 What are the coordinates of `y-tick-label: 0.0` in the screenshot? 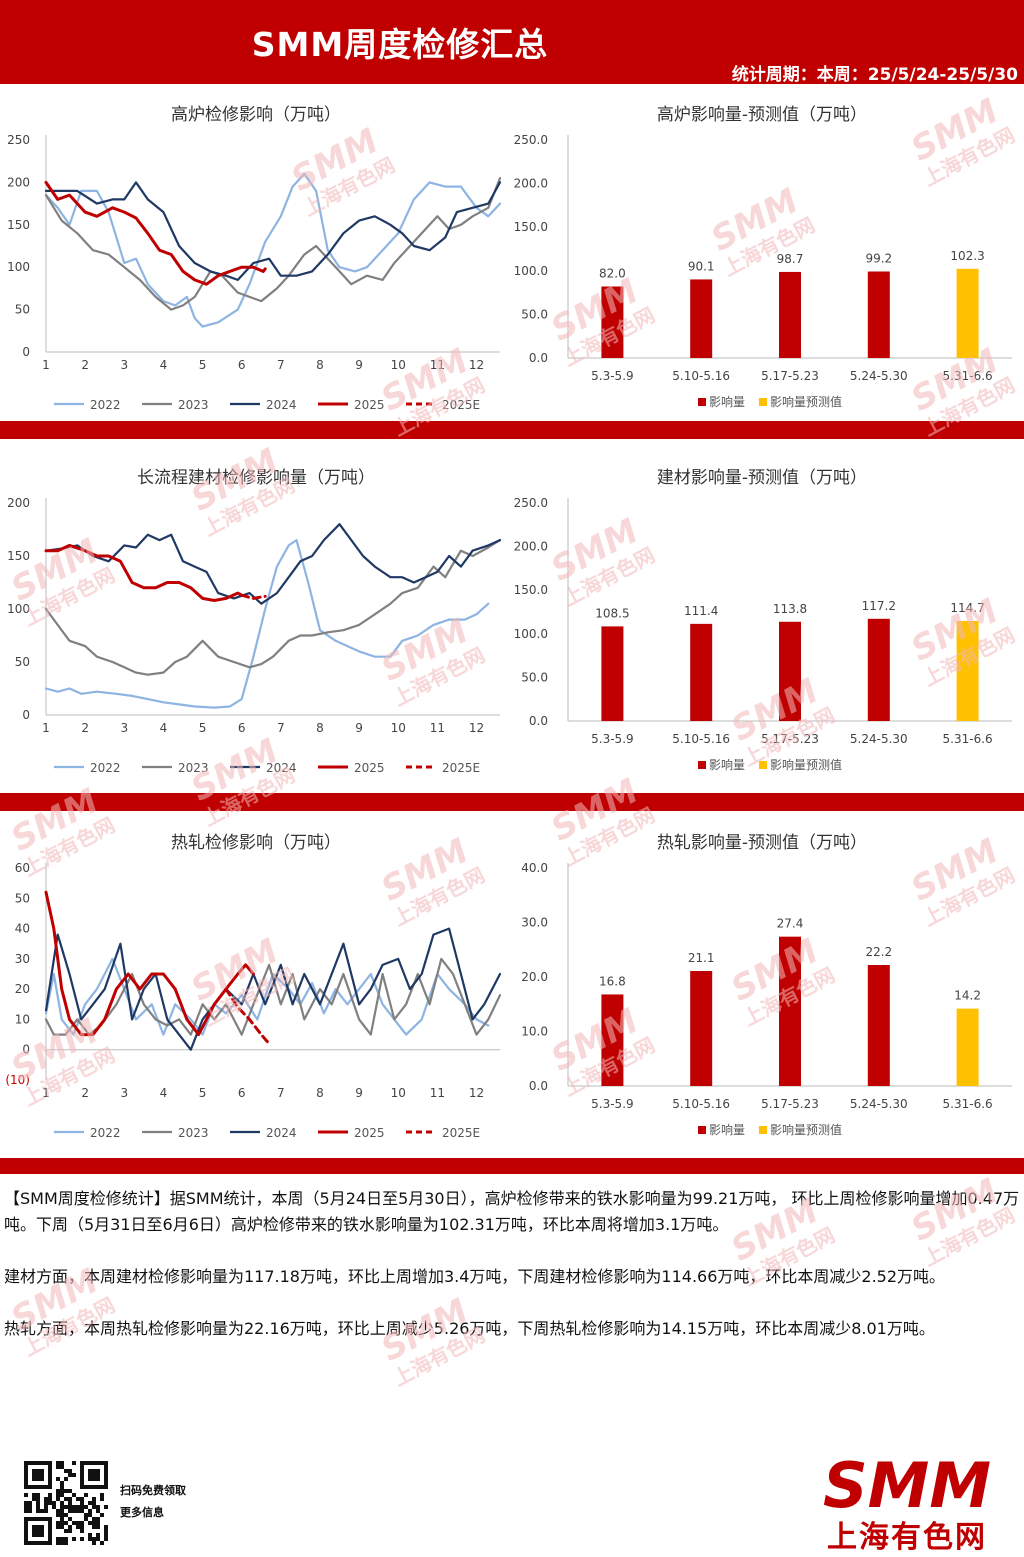 It's located at (538, 358).